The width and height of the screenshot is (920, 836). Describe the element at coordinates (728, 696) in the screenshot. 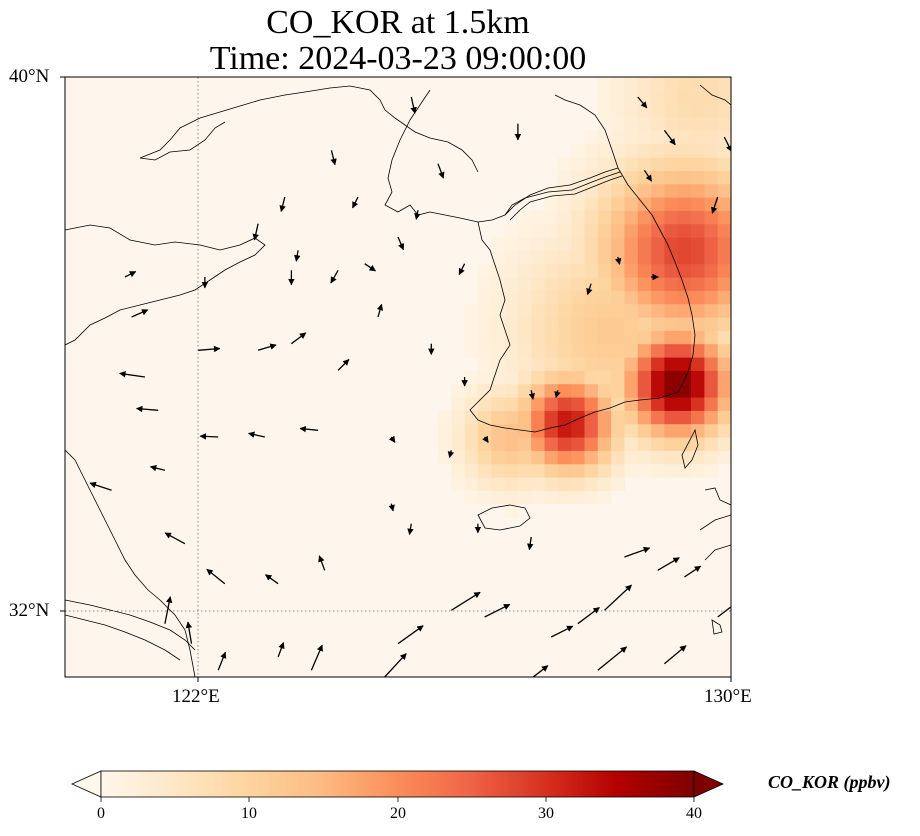

I see `lon-label-130e: 130°E` at that location.